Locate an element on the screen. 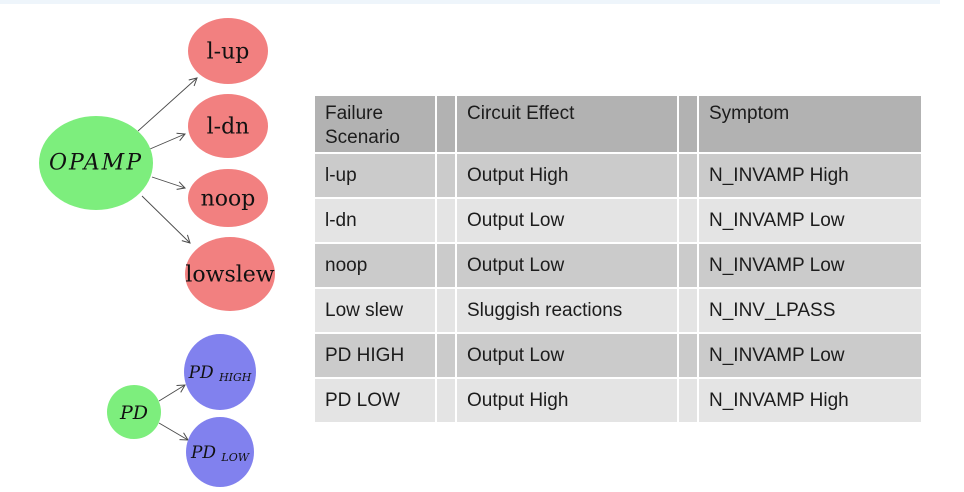  cell-failure: l-dn is located at coordinates (375, 220).